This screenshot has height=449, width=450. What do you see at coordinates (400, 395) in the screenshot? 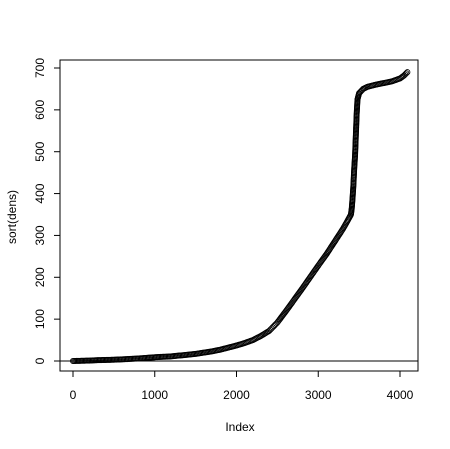
I see `x-tick-label: 4000` at bounding box center [400, 395].